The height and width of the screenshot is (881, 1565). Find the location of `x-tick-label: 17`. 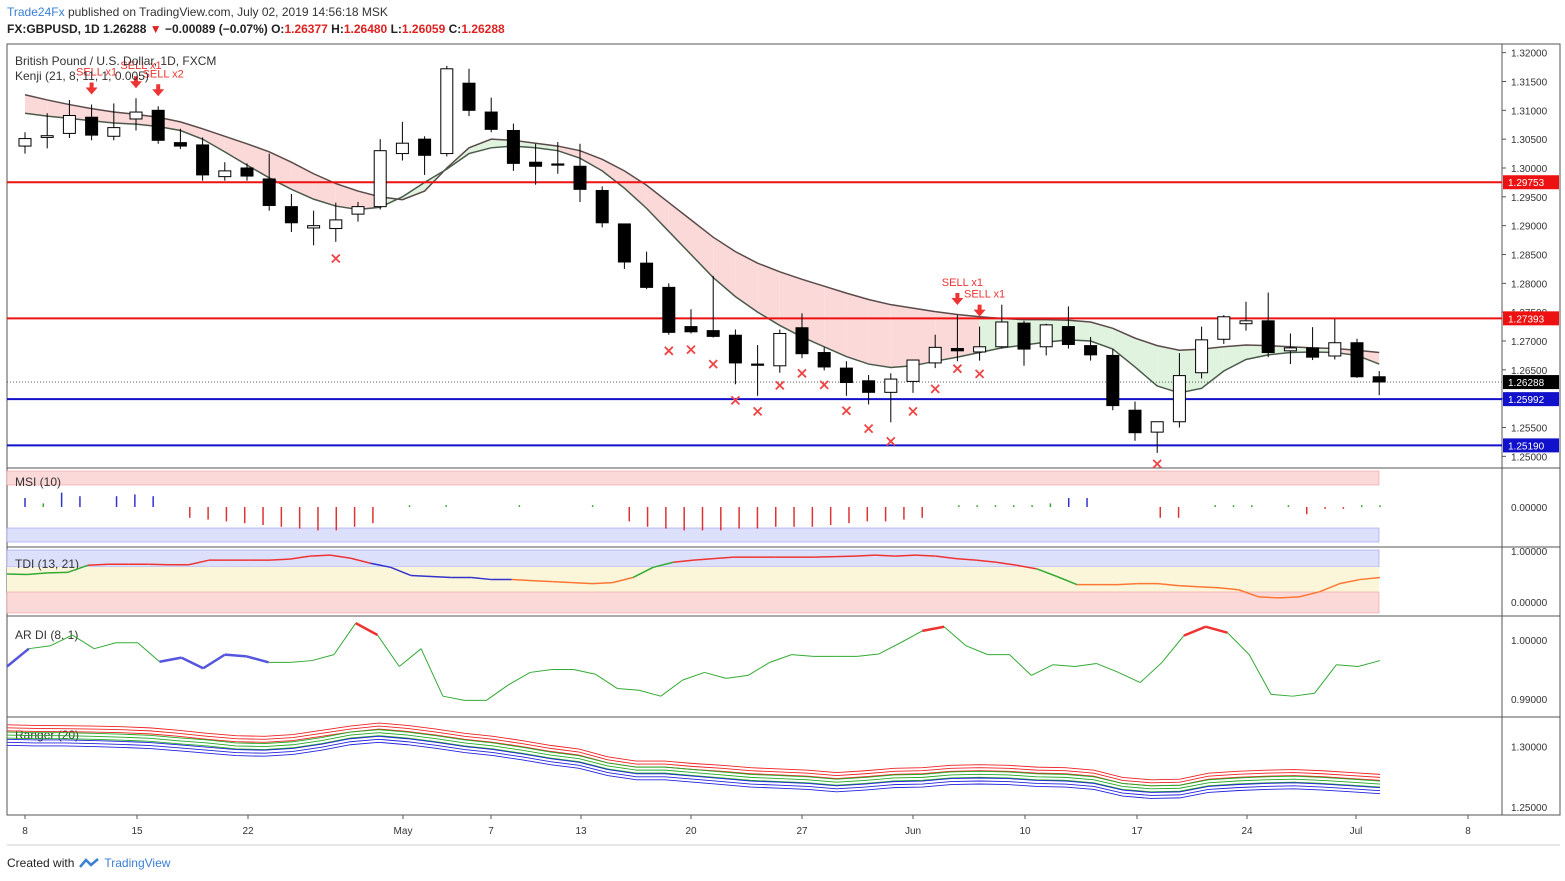

x-tick-label: 17 is located at coordinates (1137, 831).